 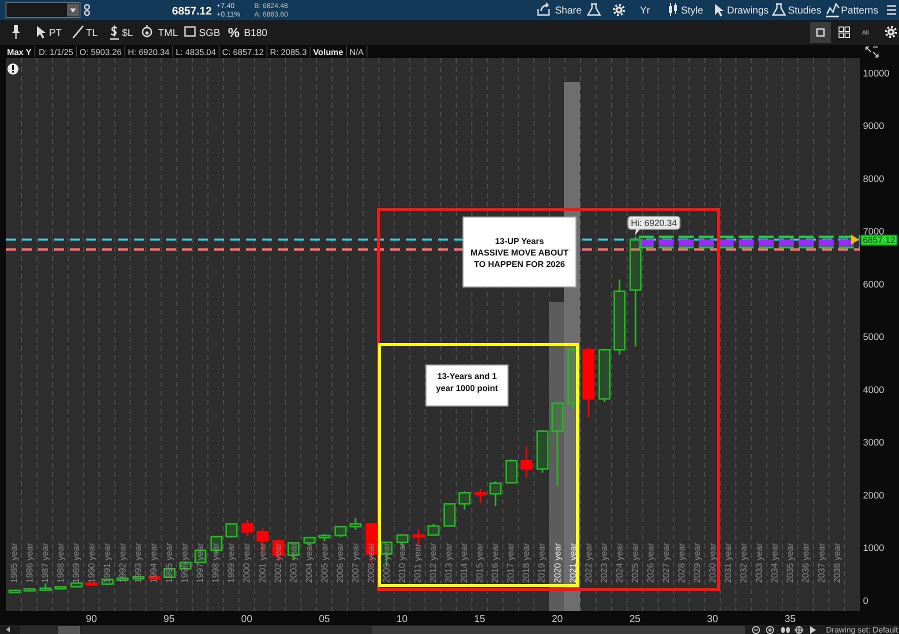 What do you see at coordinates (433, 562) in the screenshot?
I see `x2-tick-label: 2012 year` at bounding box center [433, 562].